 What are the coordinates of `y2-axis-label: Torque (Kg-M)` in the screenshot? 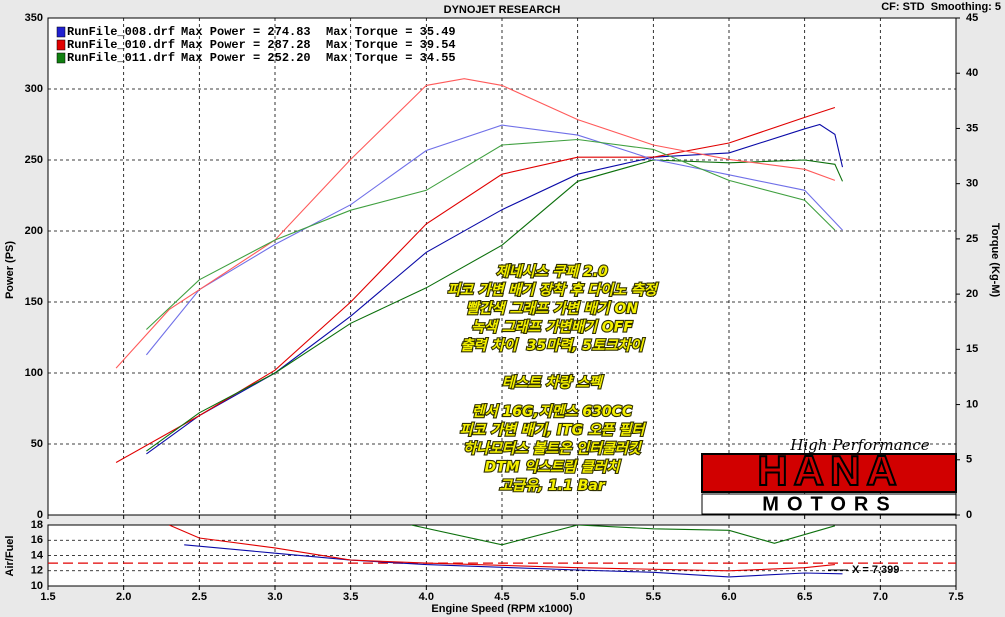 It's located at (995, 260).